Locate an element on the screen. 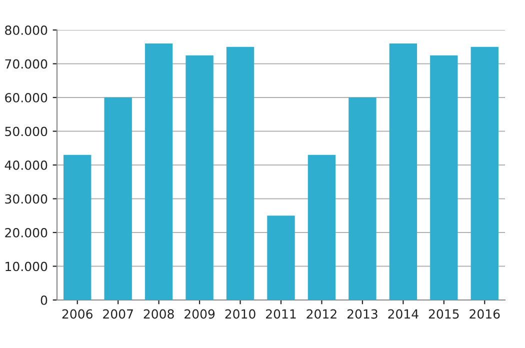 The width and height of the screenshot is (525, 348). y-tick-label: 70.000 is located at coordinates (26, 64).